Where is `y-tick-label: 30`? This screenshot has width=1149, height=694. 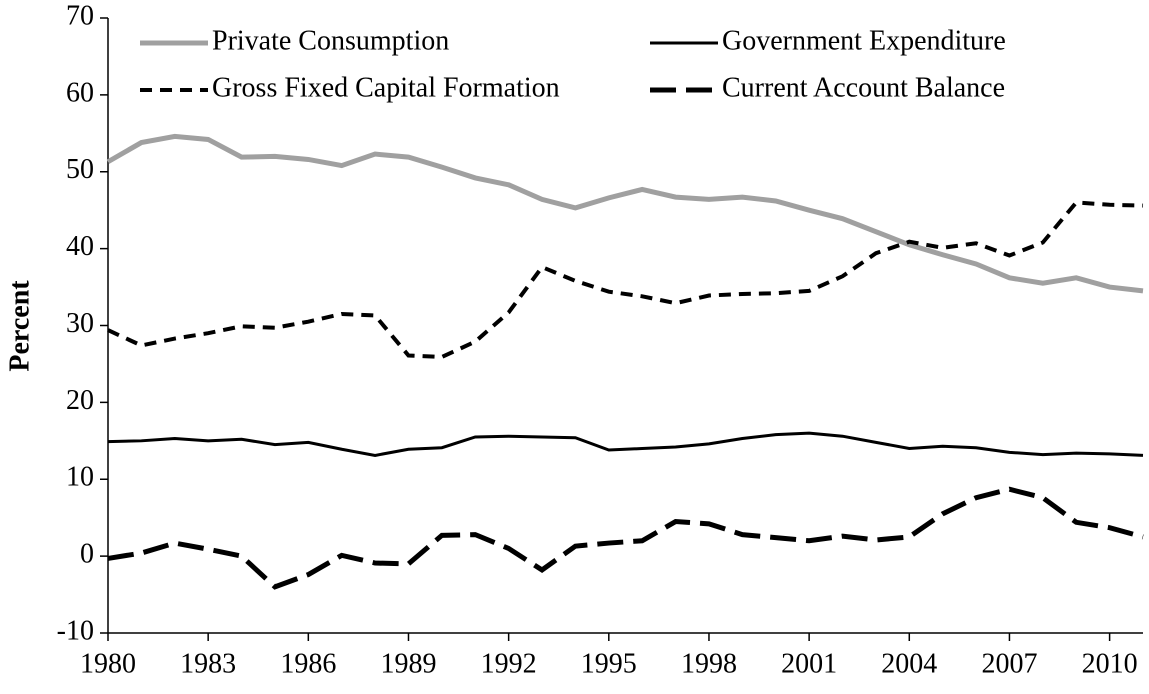
y-tick-label: 30 is located at coordinates (80, 323).